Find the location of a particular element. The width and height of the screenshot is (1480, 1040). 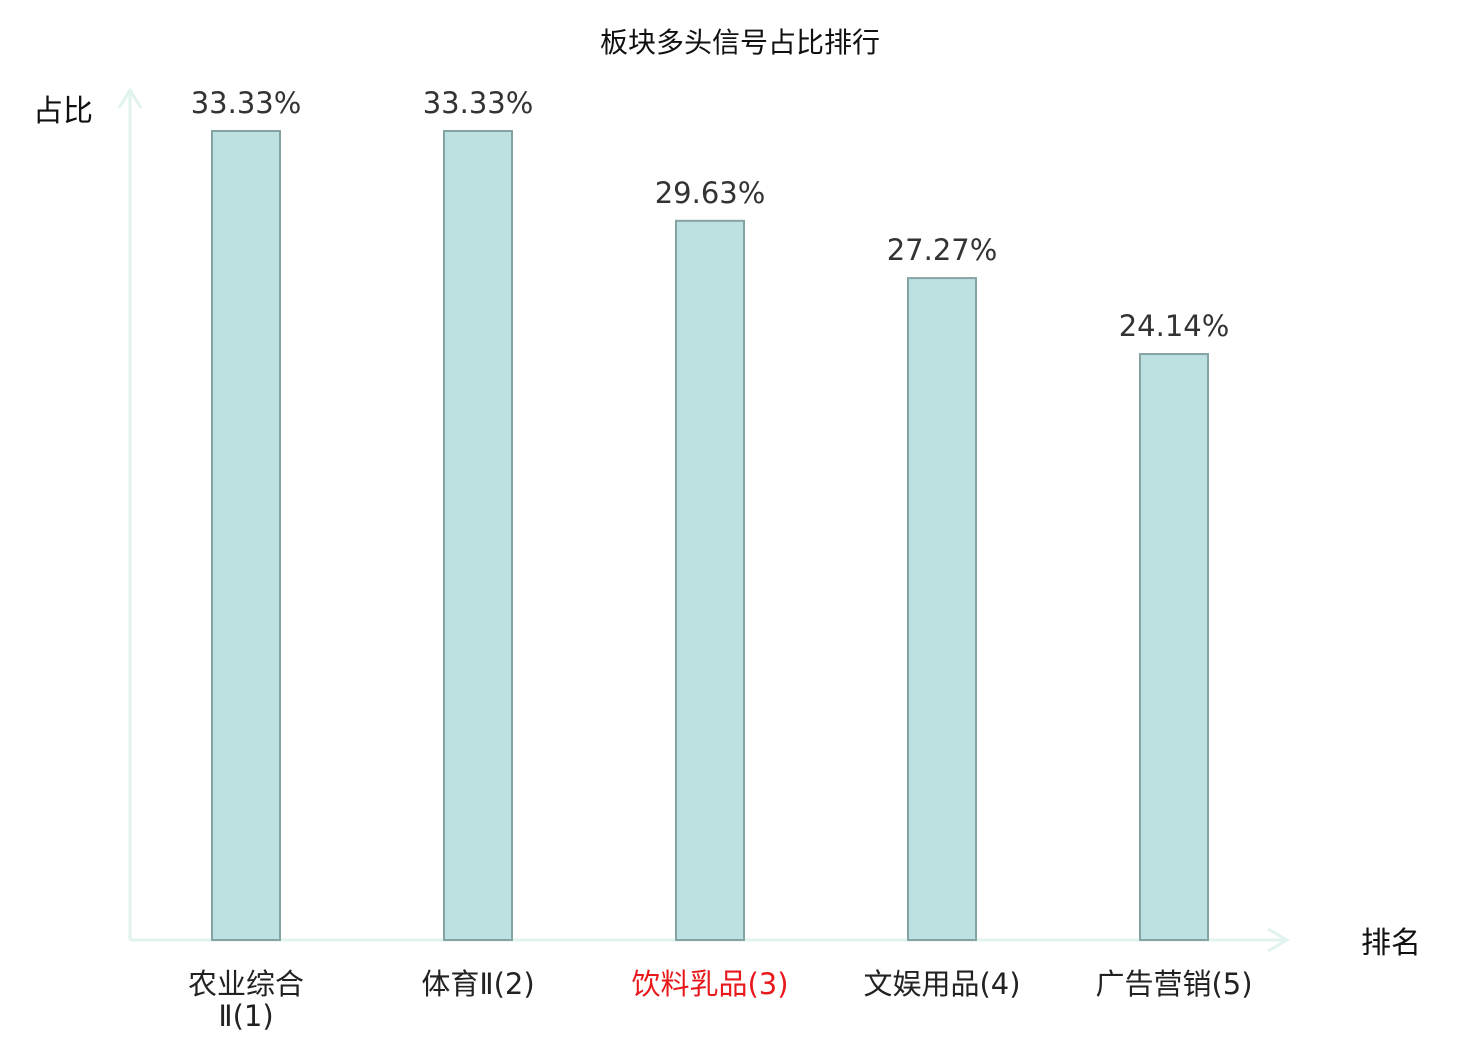

category-label-line: 体育Ⅱ(2) is located at coordinates (477, 984).